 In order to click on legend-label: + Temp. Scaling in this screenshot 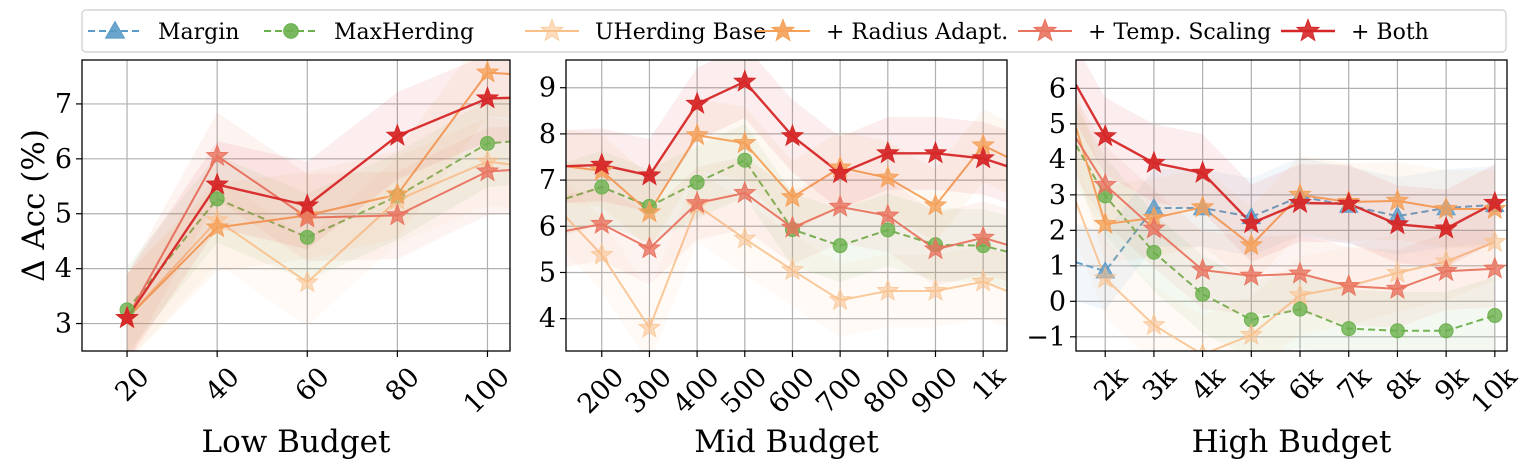, I will do `click(1179, 32)`.